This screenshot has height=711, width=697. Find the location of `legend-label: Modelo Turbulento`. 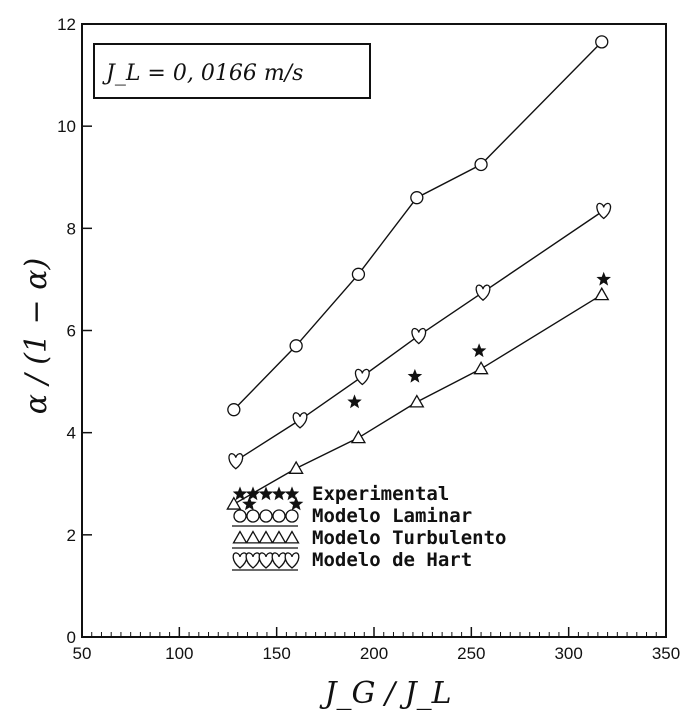

legend-label: Modelo Turbulento is located at coordinates (409, 538).